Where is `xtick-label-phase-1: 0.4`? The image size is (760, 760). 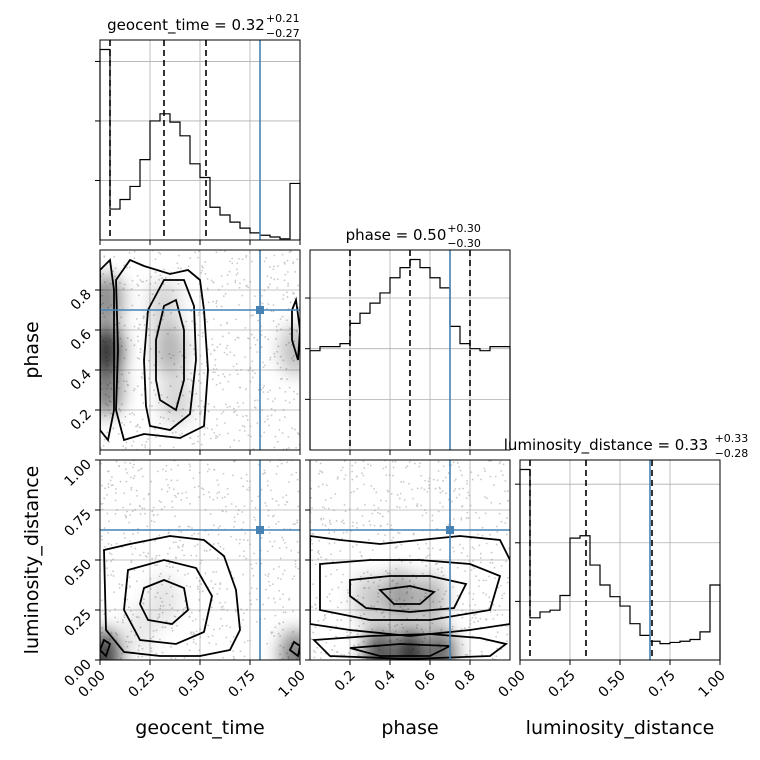 xtick-label-phase-1: 0.4 is located at coordinates (385, 680).